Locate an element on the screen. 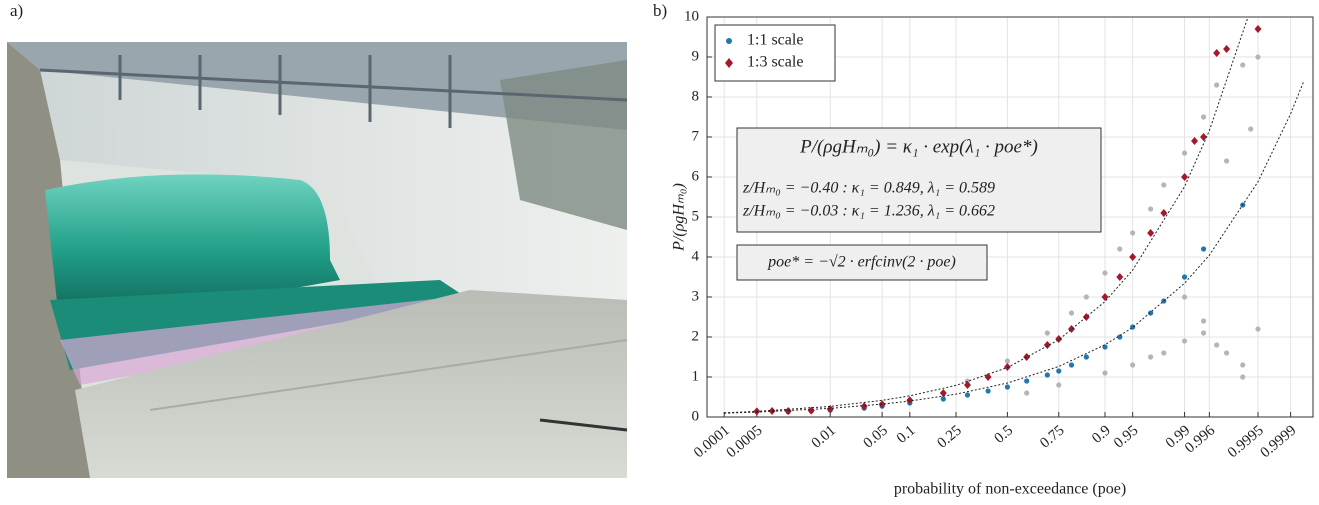  y-tick-label: 1 is located at coordinates (696, 376).